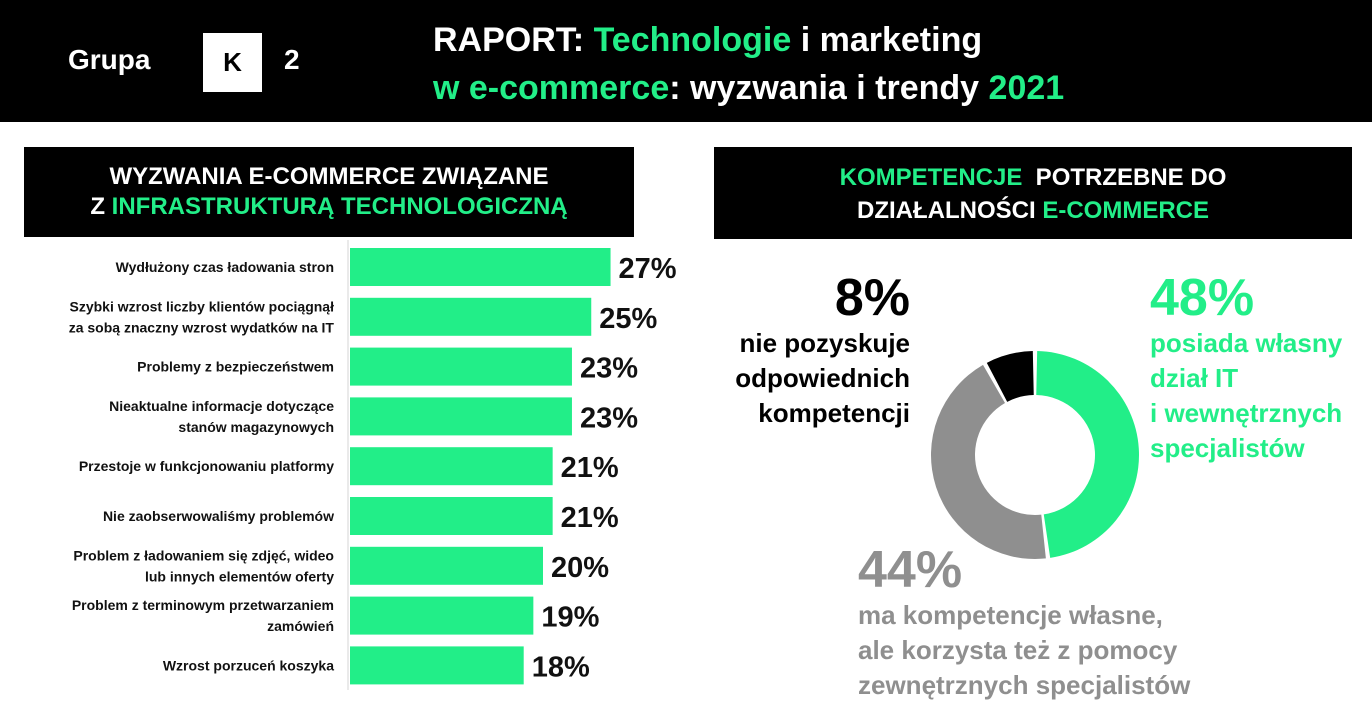 Image resolution: width=1372 pixels, height=718 pixels. What do you see at coordinates (570, 618) in the screenshot?
I see `bar-value-label: 19%` at bounding box center [570, 618].